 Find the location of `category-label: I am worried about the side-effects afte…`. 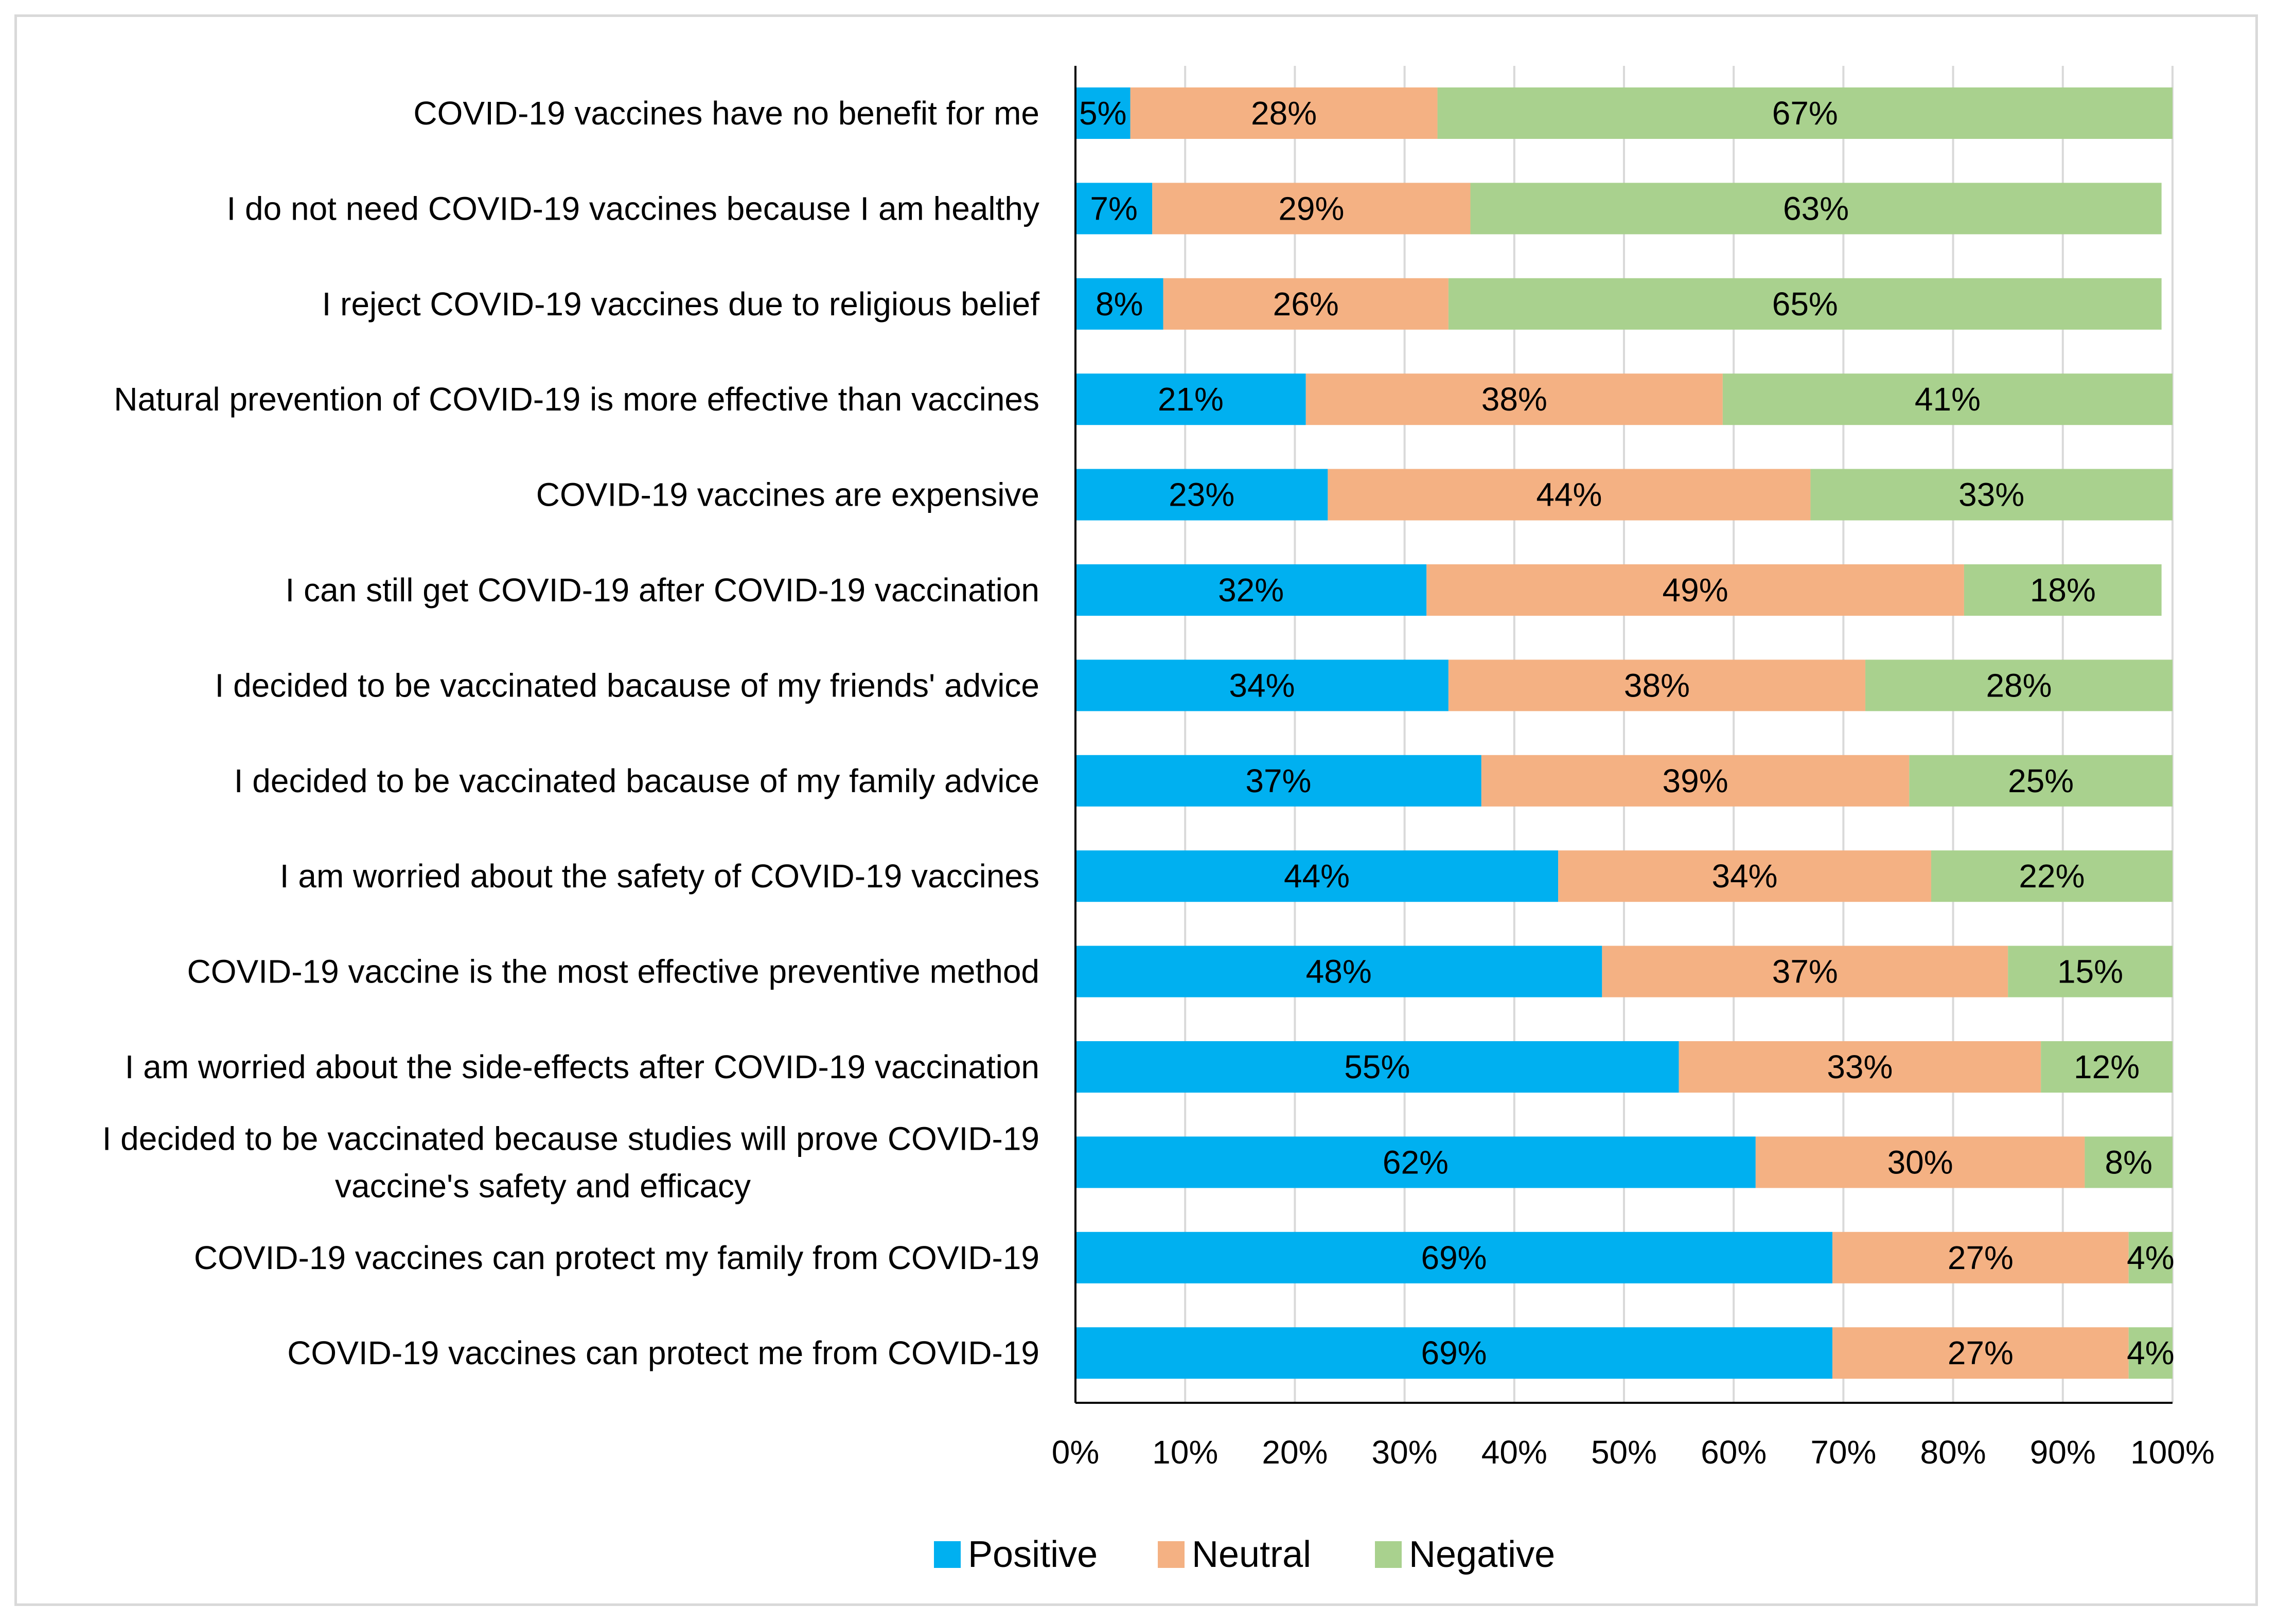

category-label: I am worried about the side-effects afte… is located at coordinates (582, 1066).